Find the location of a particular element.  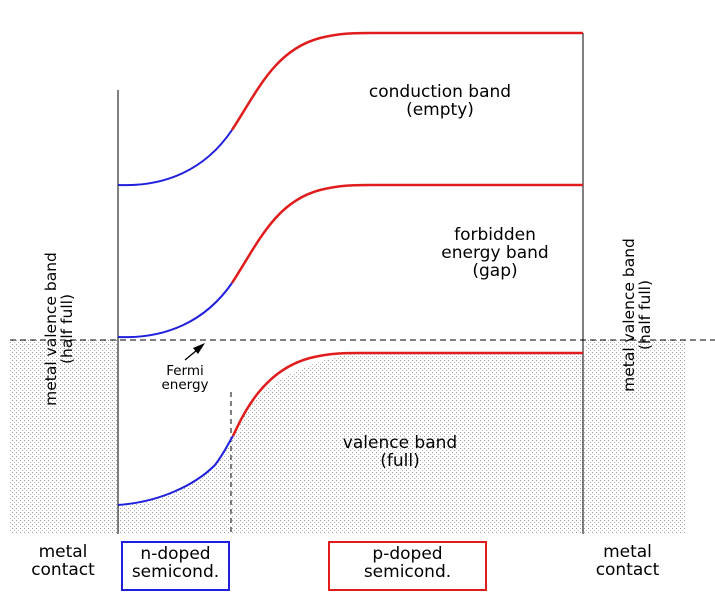

left-contact-text-1: metal is located at coordinates (63, 552).